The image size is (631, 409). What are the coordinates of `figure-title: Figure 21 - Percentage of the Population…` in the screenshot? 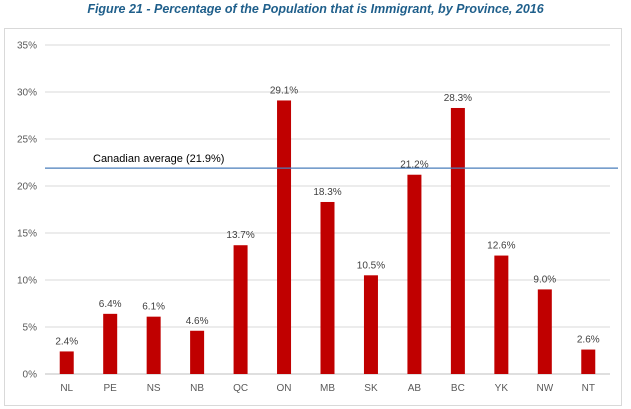 It's located at (315, 9).